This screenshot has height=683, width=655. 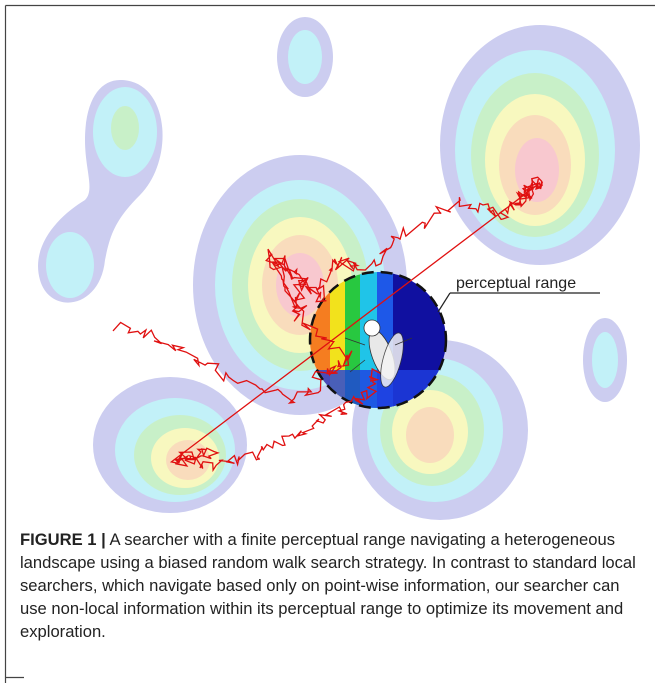 I want to click on perceptual-range-circle, so click(x=378, y=340).